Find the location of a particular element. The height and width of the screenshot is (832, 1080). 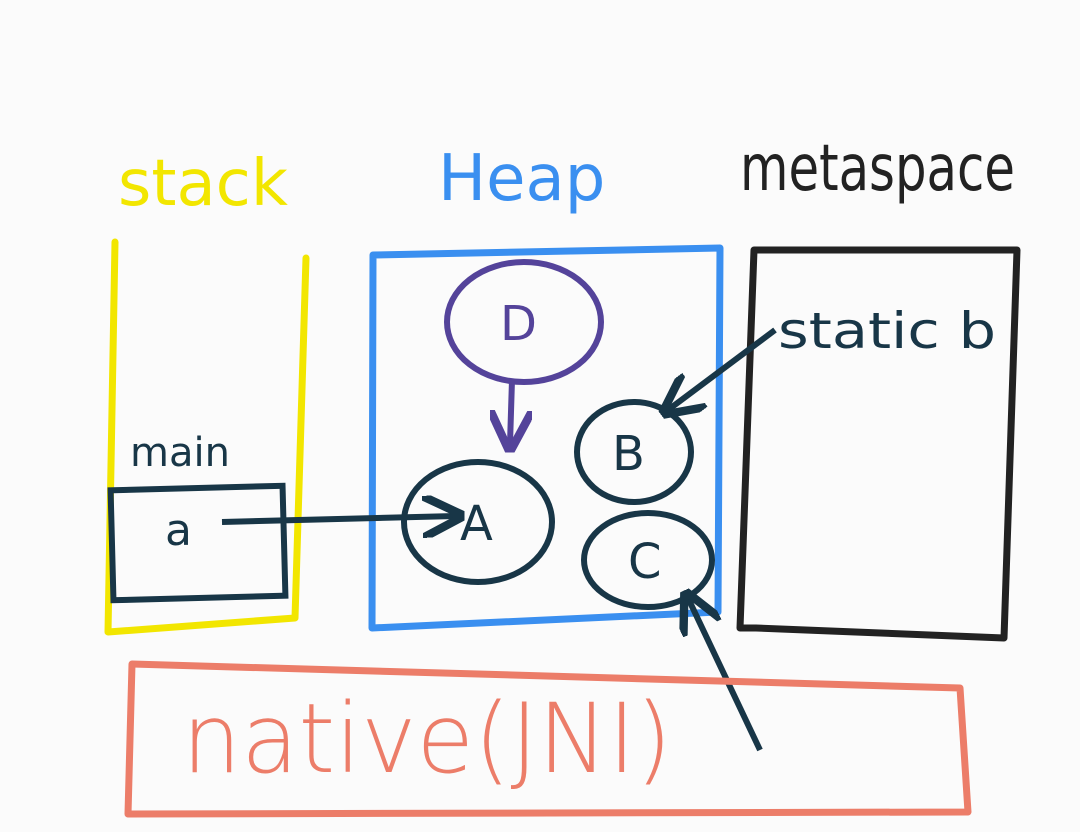

node-a-label: A is located at coordinates (476, 524).